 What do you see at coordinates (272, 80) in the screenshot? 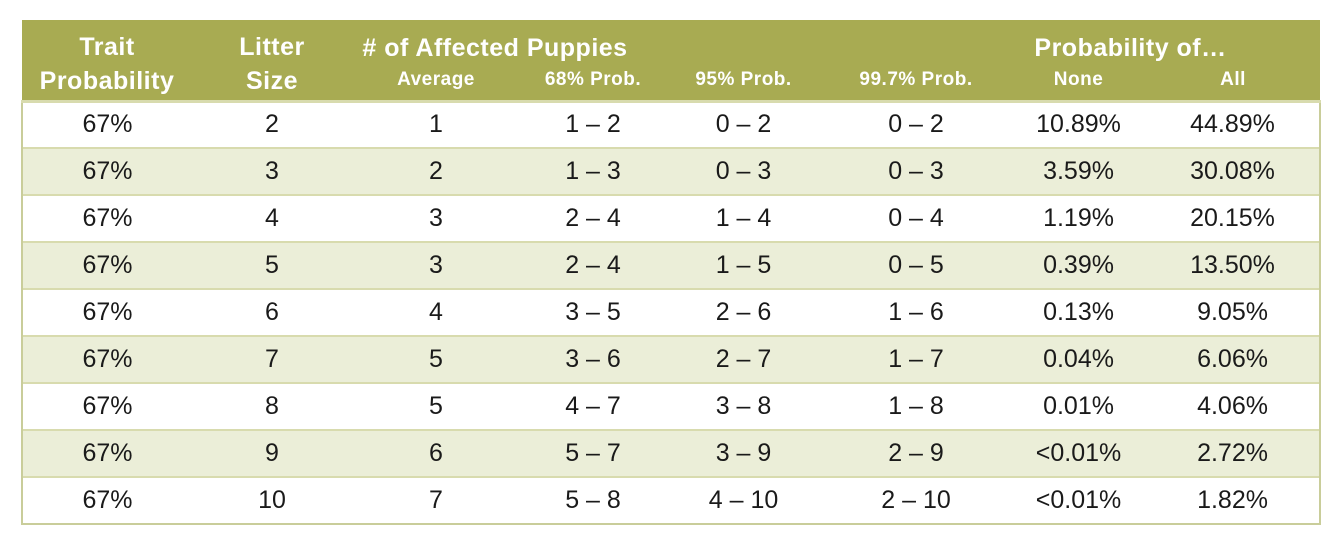
I see `header-litter-line2: Size` at bounding box center [272, 80].